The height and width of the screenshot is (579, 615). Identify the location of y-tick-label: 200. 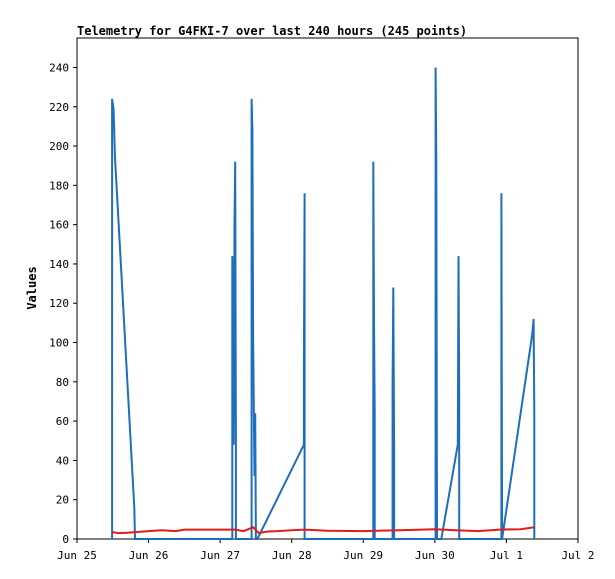
(59, 146).